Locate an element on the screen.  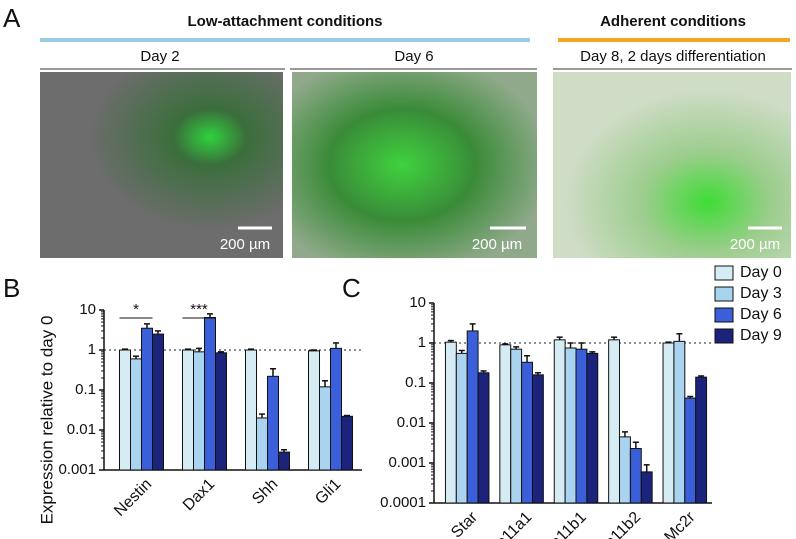
x-tick-label: Mc2r is located at coordinates (680, 523).